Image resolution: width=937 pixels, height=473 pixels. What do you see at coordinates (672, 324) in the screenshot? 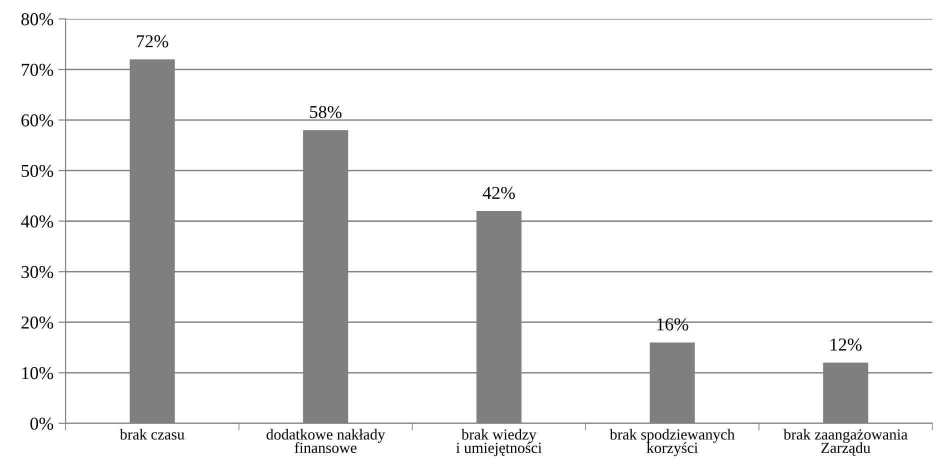
I see `data-label: 16%` at bounding box center [672, 324].